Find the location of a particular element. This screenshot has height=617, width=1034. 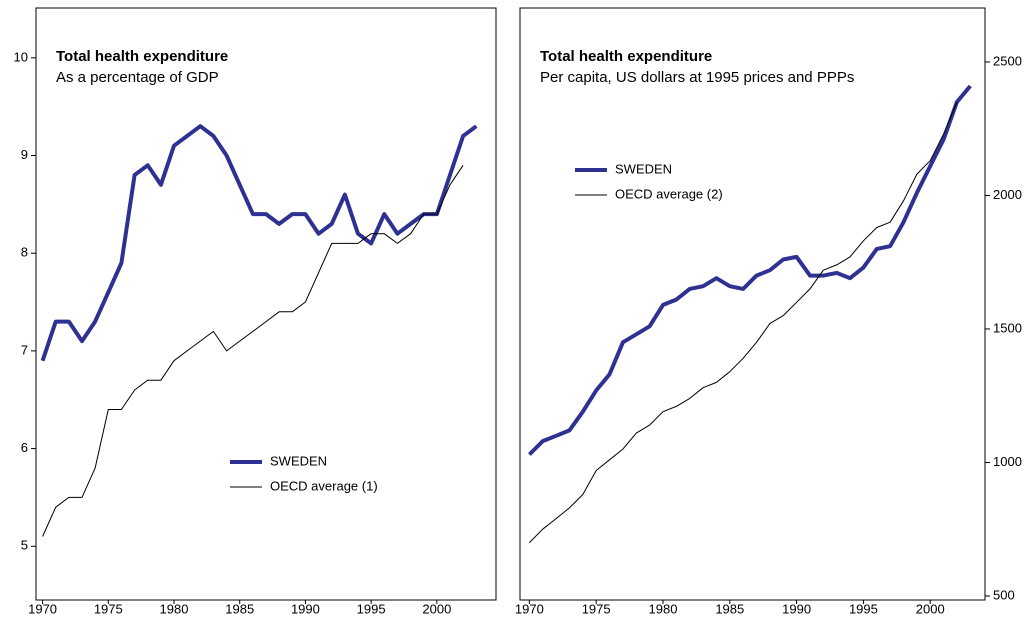

y-tick-label: 2500 is located at coordinates (1007, 60).